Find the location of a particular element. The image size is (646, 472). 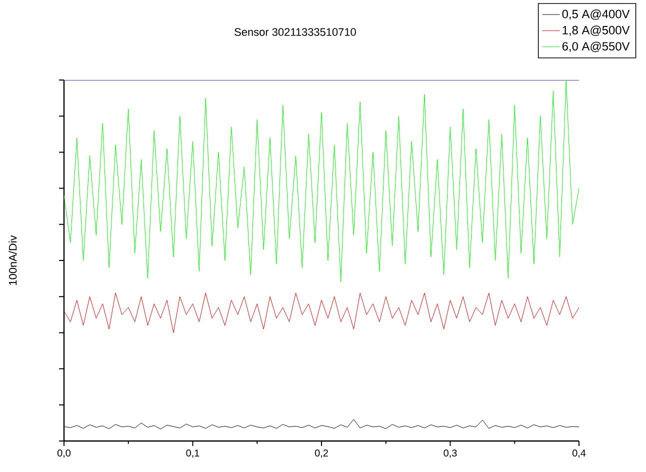

legend-label: 0,5 A@400V is located at coordinates (596, 14).